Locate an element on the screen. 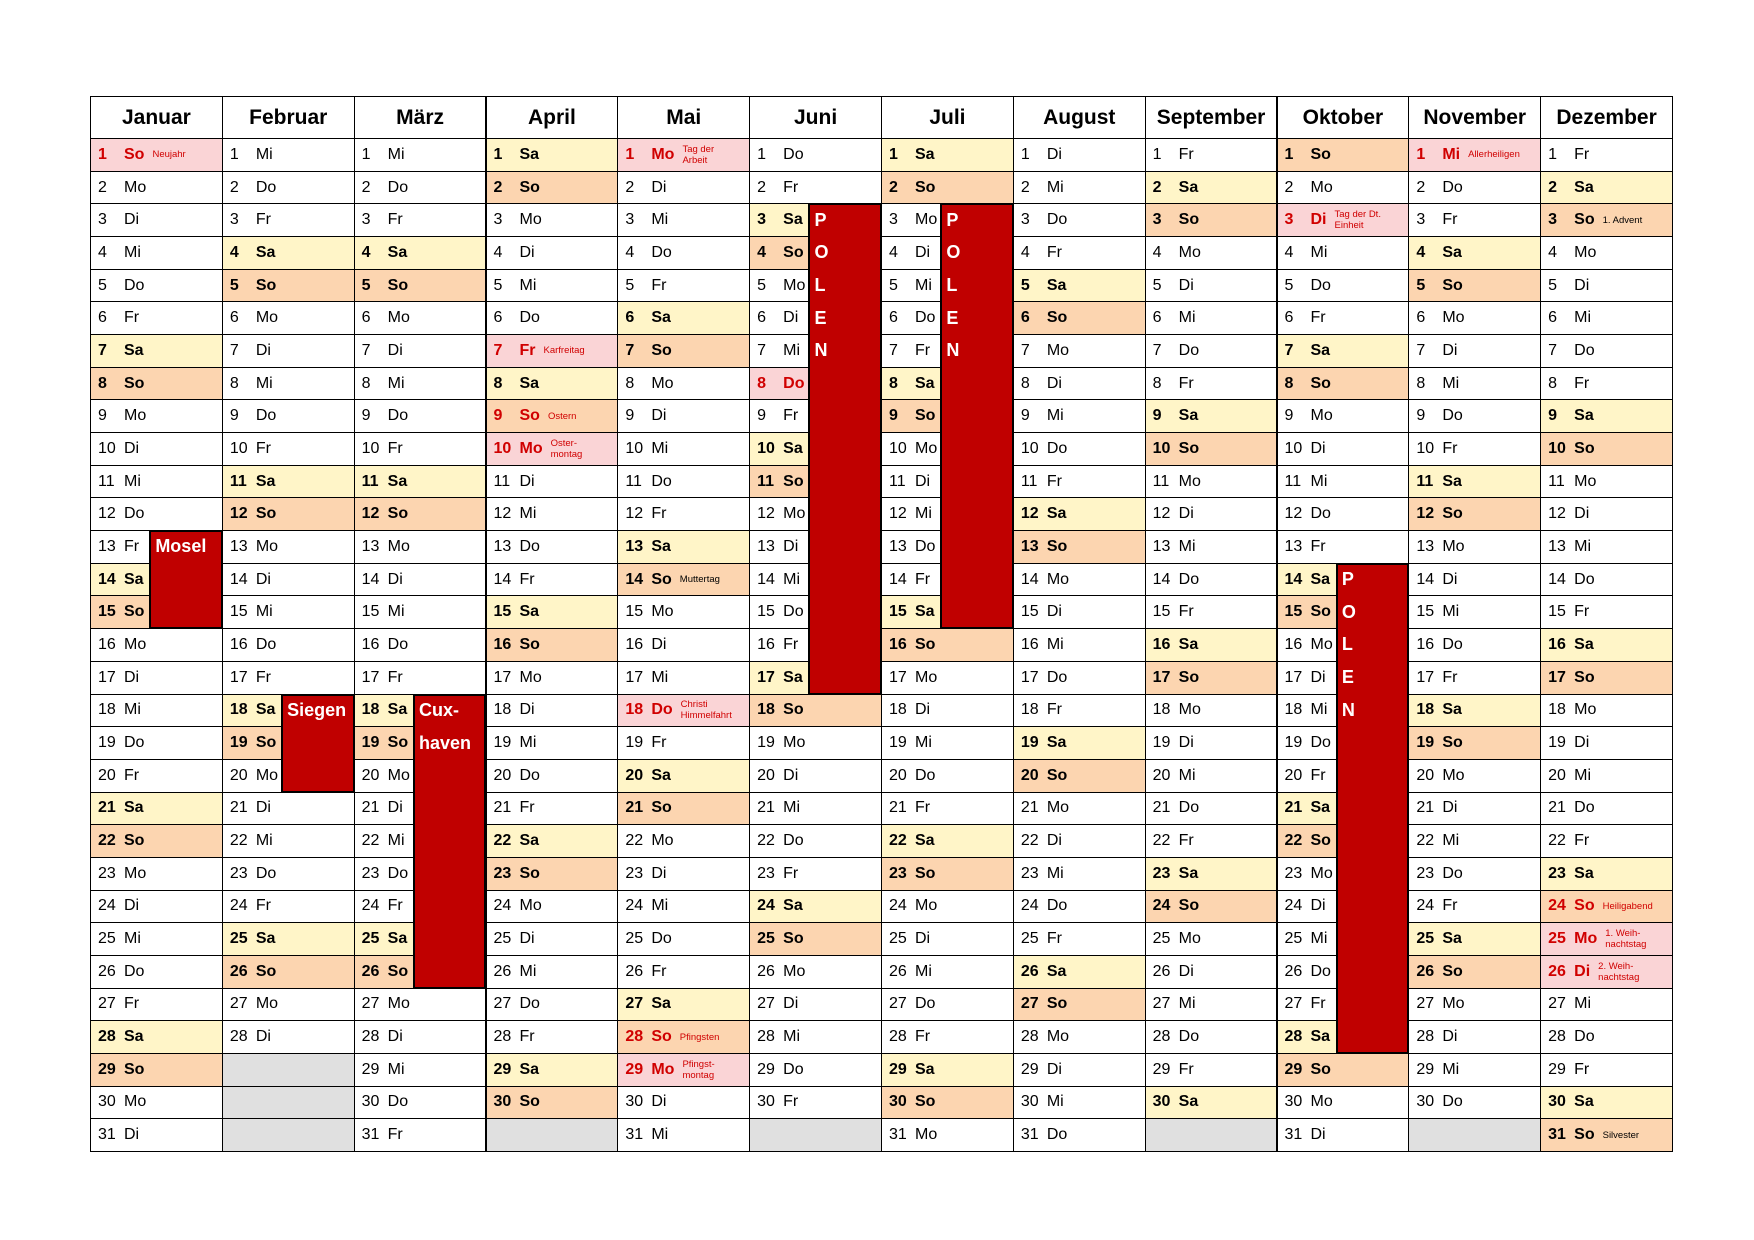 Image resolution: width=1754 pixels, height=1240 pixels. day-number: 12 is located at coordinates (238, 514).